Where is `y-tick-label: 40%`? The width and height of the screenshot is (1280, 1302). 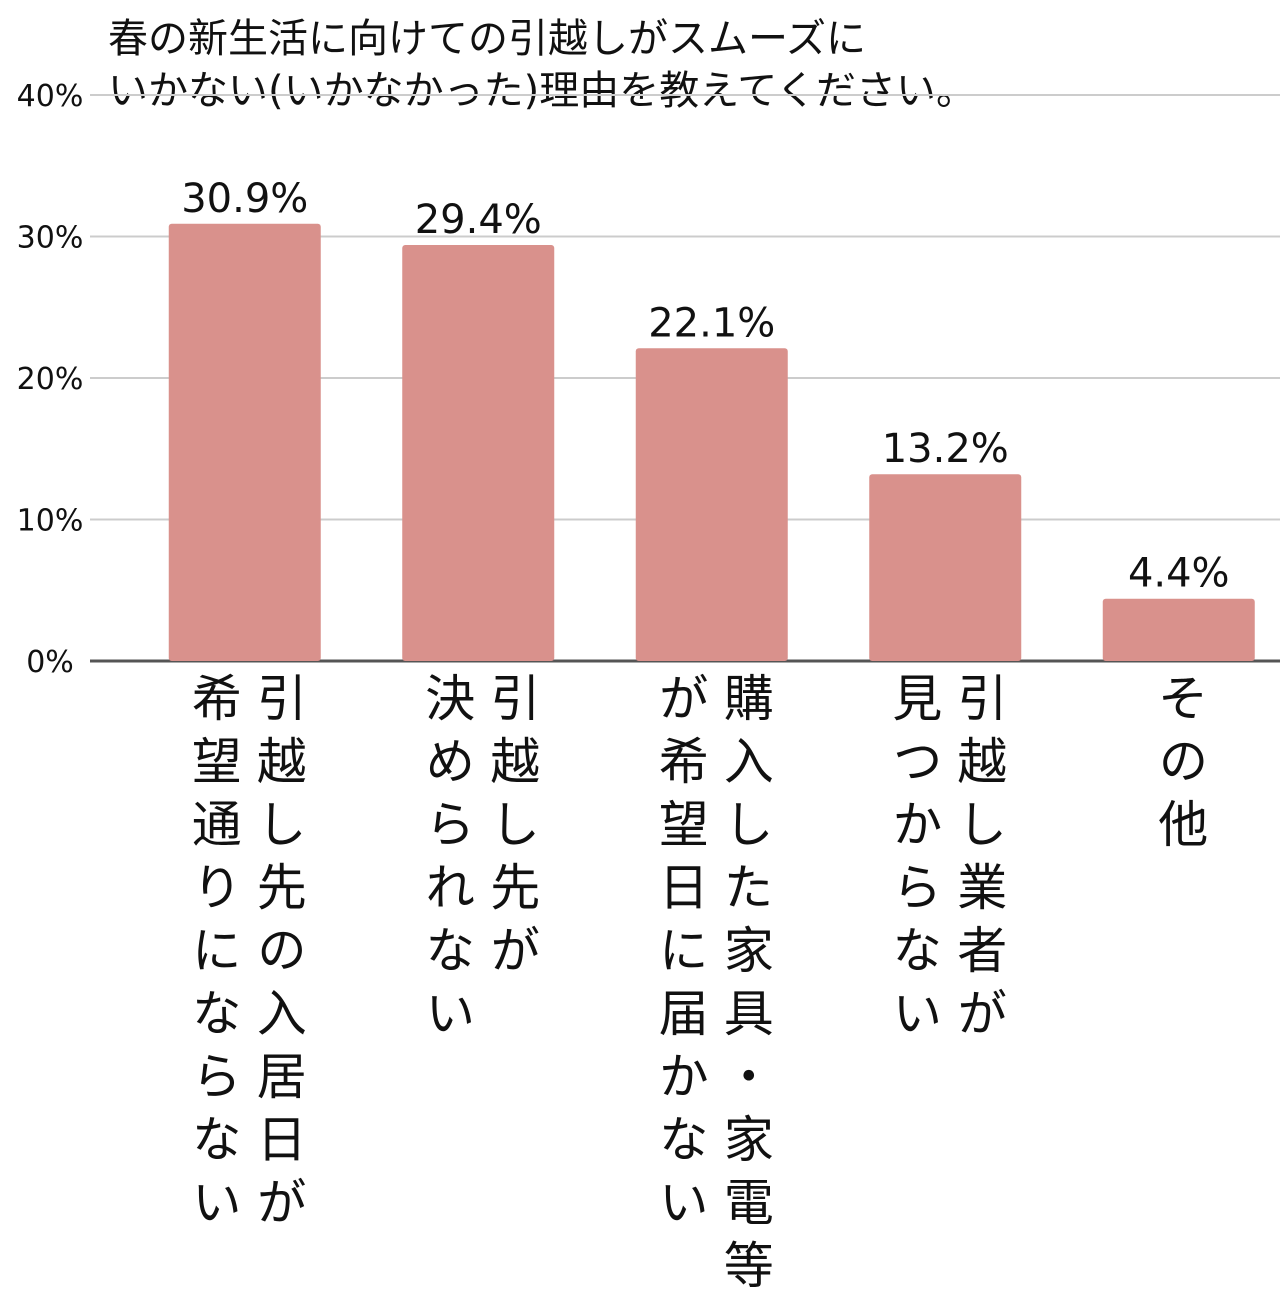 y-tick-label: 40% is located at coordinates (50, 96).